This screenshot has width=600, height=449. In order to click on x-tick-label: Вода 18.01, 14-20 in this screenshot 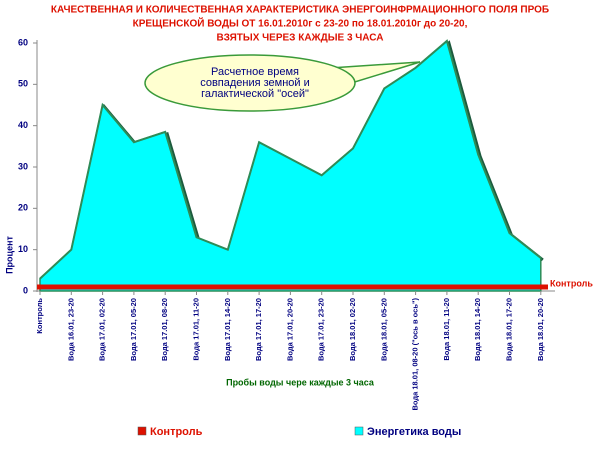, I will do `click(477, 329)`.